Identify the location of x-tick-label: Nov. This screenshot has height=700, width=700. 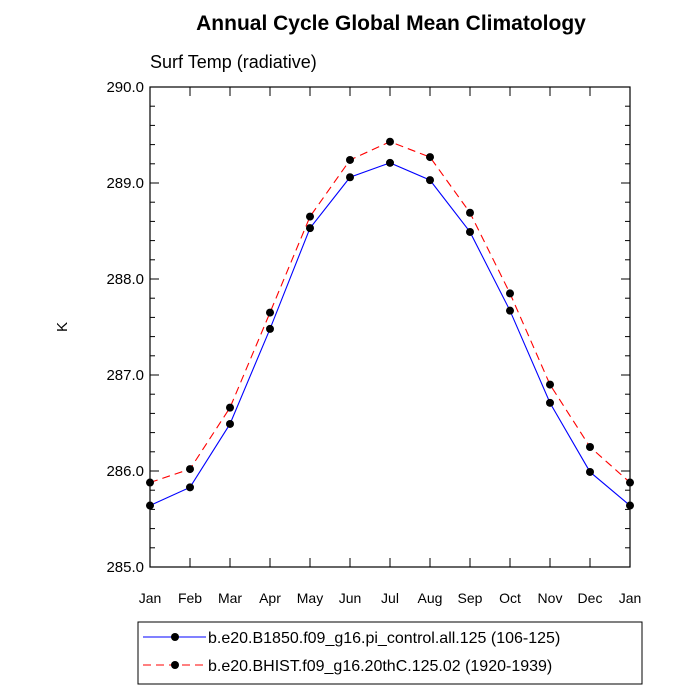
(550, 598).